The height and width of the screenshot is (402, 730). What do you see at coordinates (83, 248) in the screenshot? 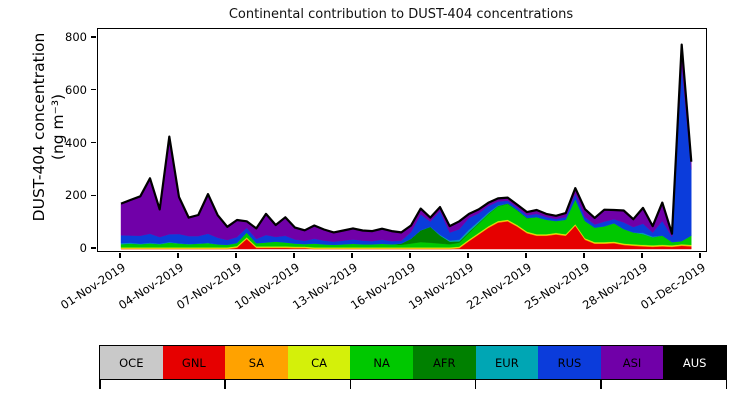
I see `y-tick-label: 0` at bounding box center [83, 248].